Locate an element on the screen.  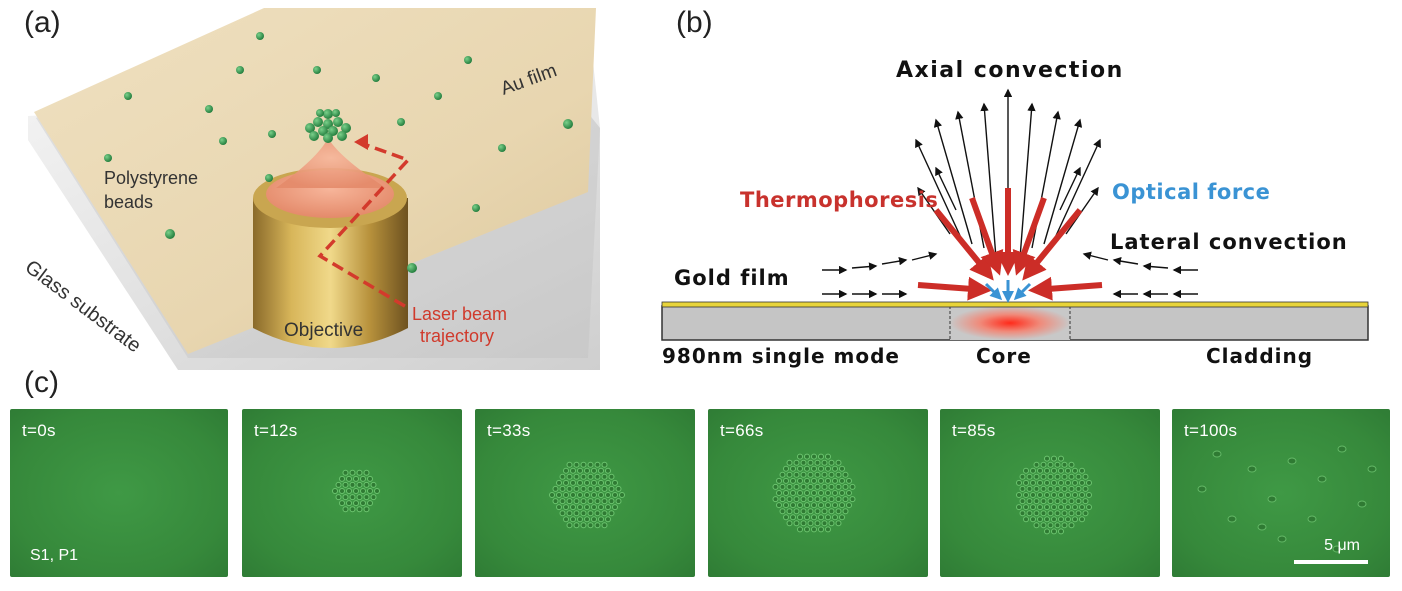
bead-cluster-small is located at coordinates (356, 491).